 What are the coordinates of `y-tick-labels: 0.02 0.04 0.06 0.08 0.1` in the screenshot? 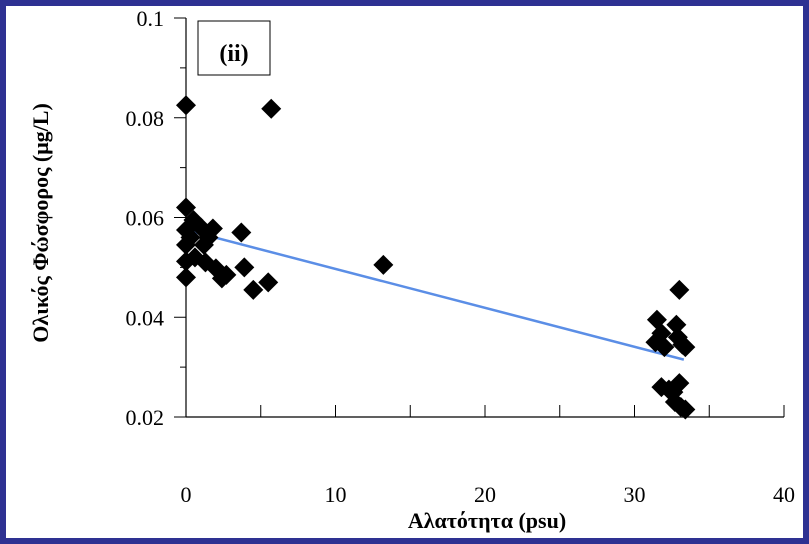 It's located at (145, 218).